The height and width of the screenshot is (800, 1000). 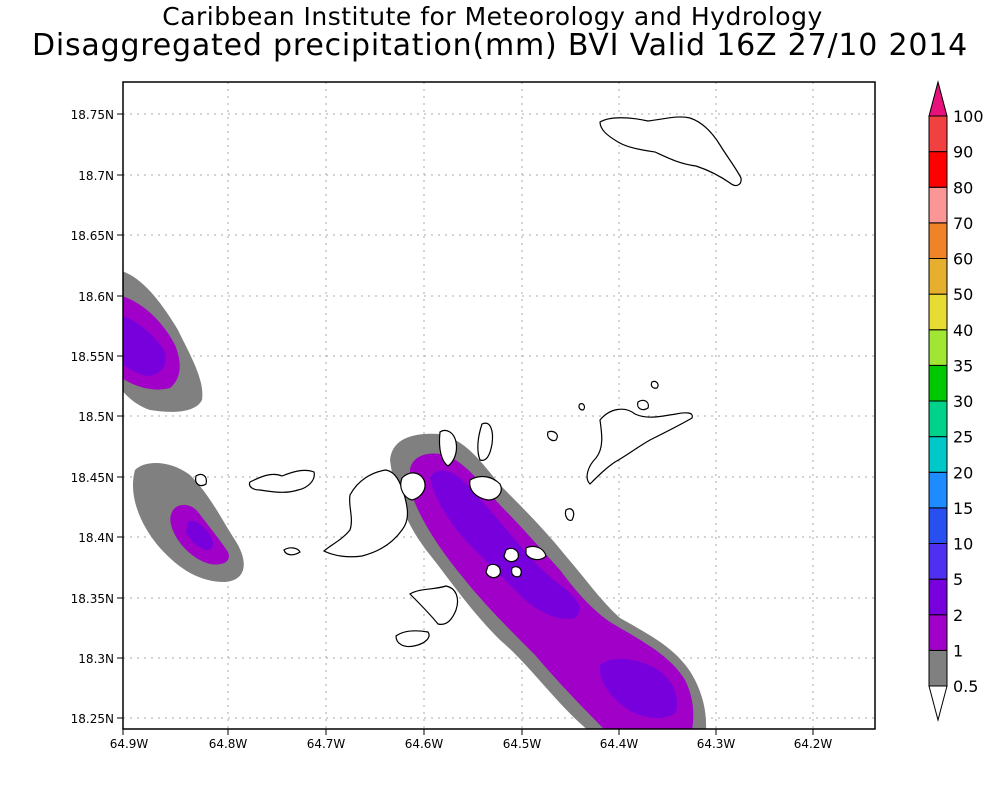 I want to click on y-tick-label: 18.75N, so click(x=92, y=115).